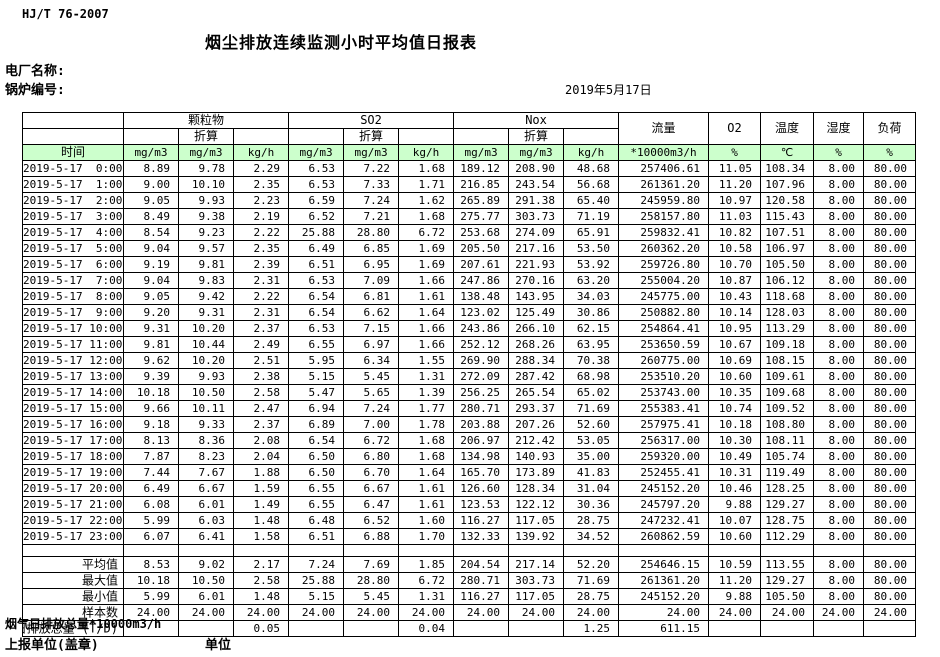 The width and height of the screenshot is (940, 657). I want to click on value-cell: 206.97, so click(481, 440).